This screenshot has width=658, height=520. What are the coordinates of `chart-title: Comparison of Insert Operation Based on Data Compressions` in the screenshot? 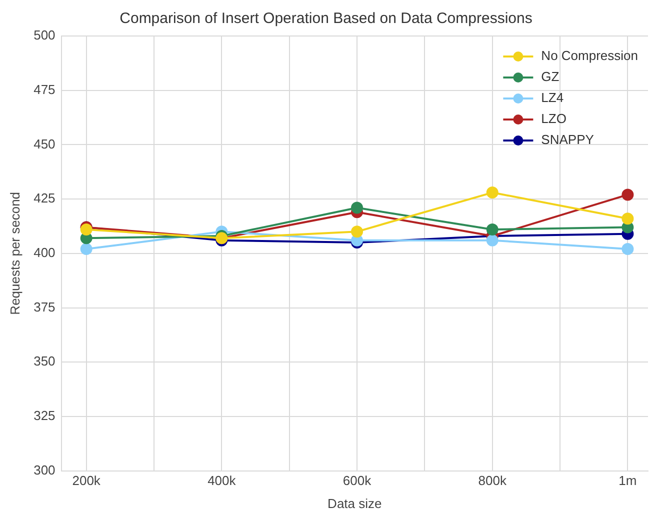 It's located at (326, 19).